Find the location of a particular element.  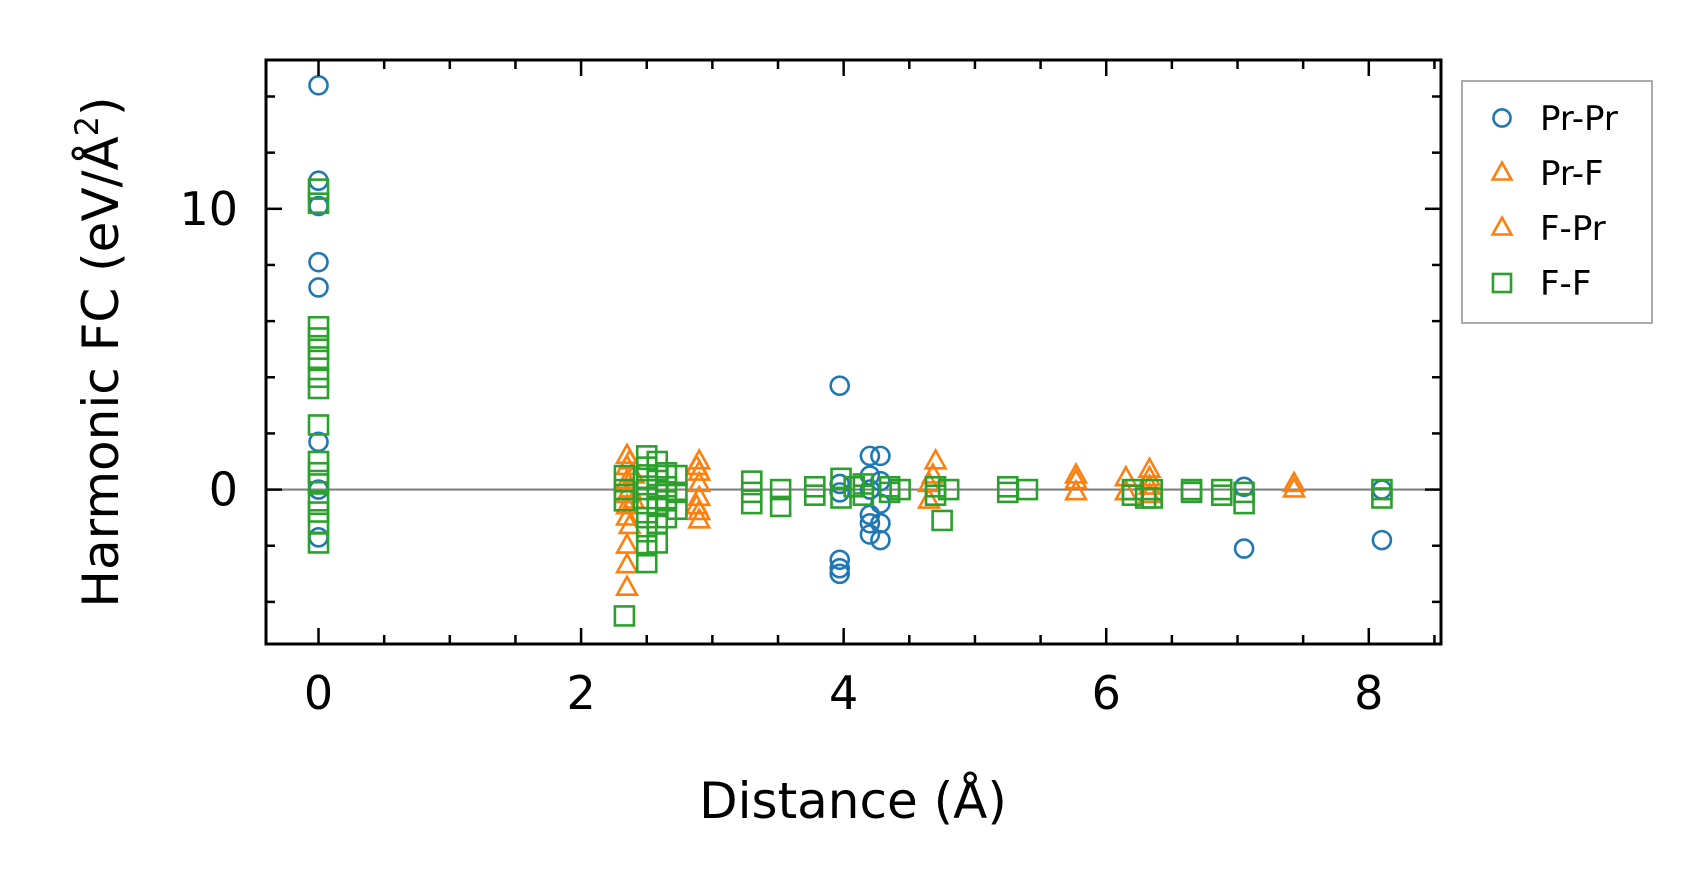

legend-label: F-F is located at coordinates (1565, 284).